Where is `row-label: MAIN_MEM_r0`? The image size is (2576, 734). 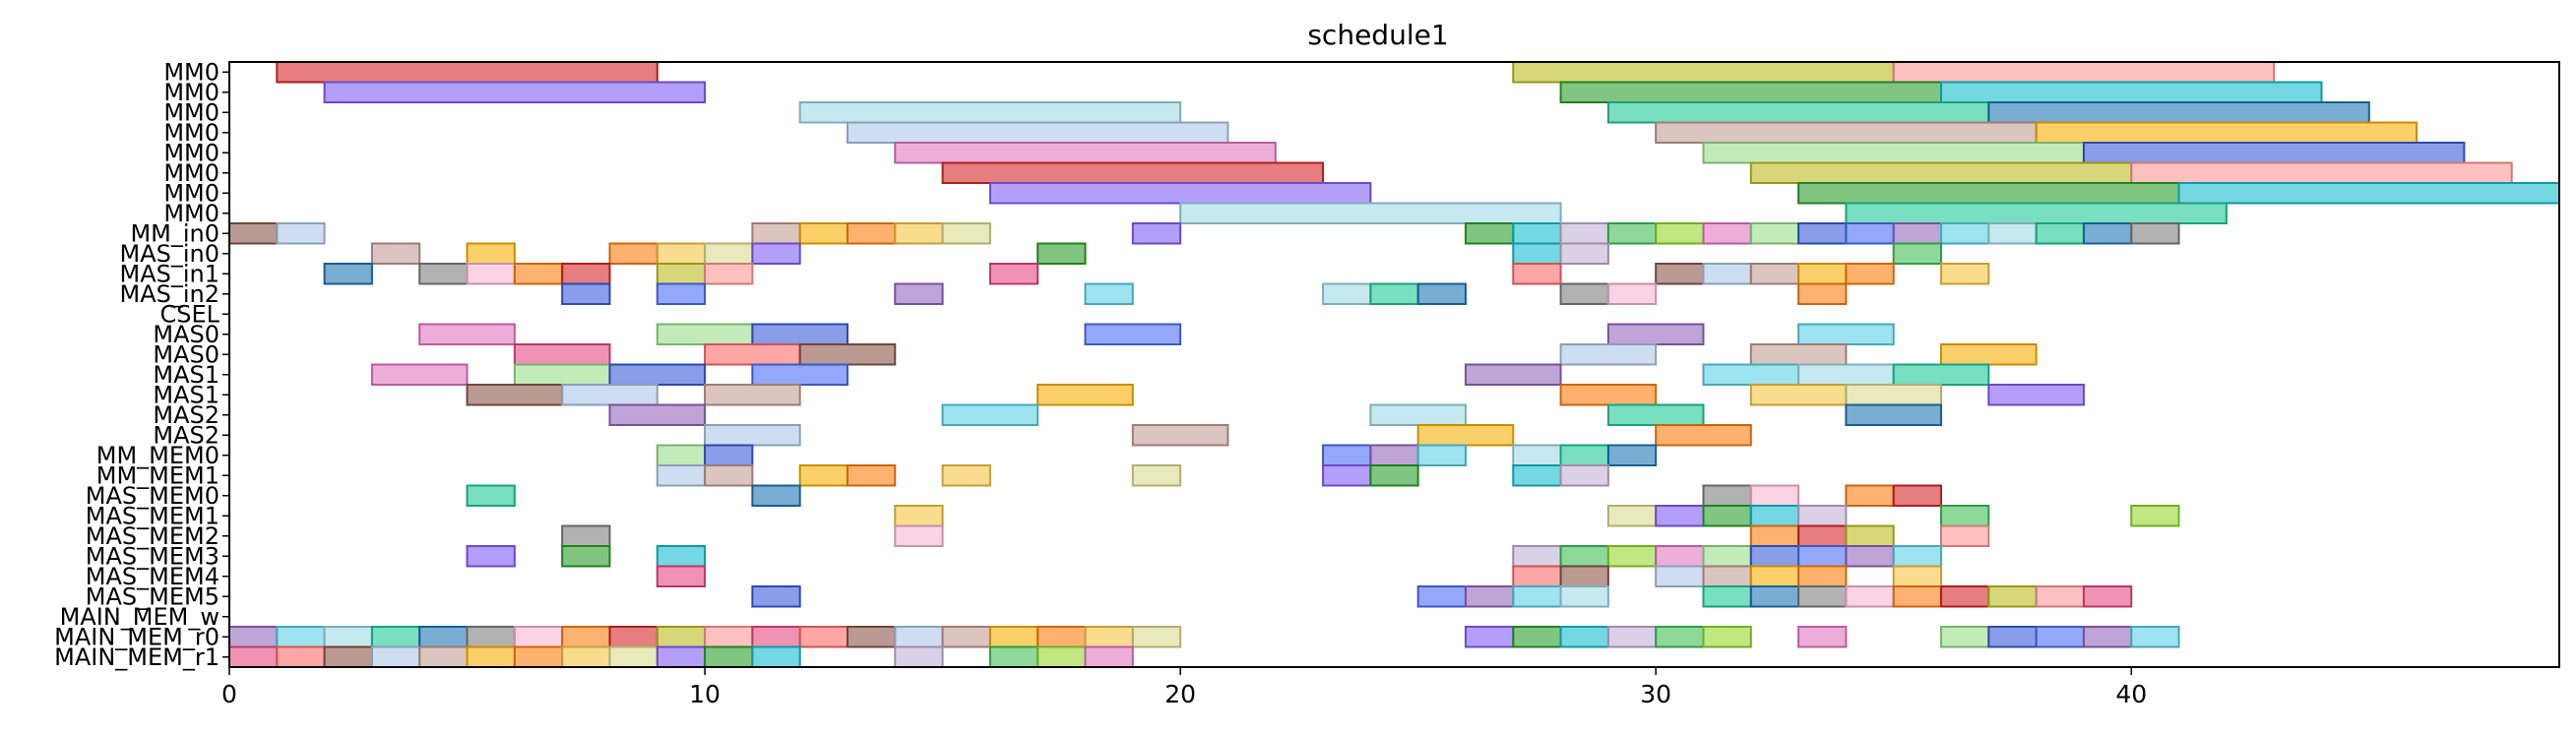
row-label: MAIN_MEM_r0 is located at coordinates (137, 636).